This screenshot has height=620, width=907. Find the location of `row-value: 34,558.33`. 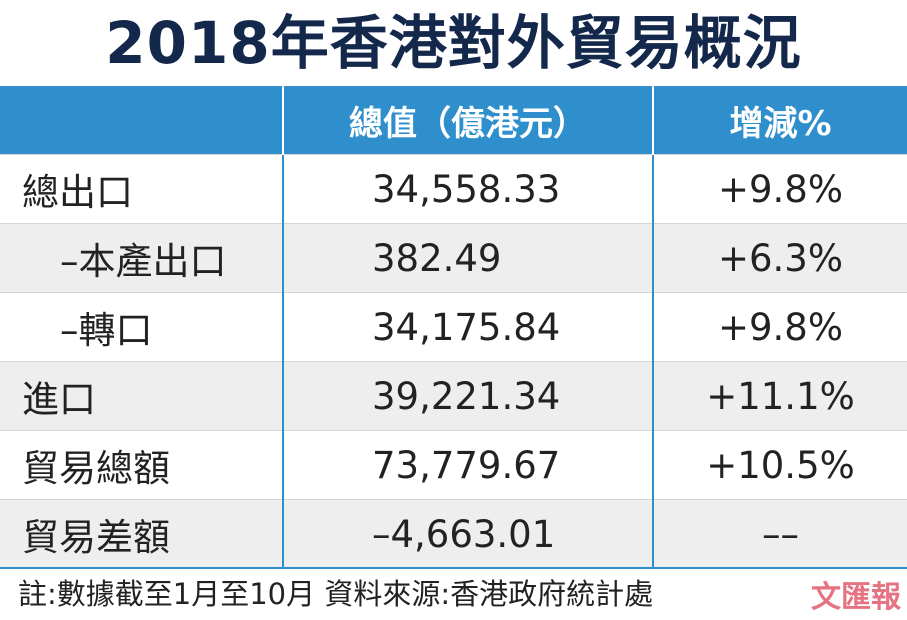

row-value: 34,558.33 is located at coordinates (467, 189).